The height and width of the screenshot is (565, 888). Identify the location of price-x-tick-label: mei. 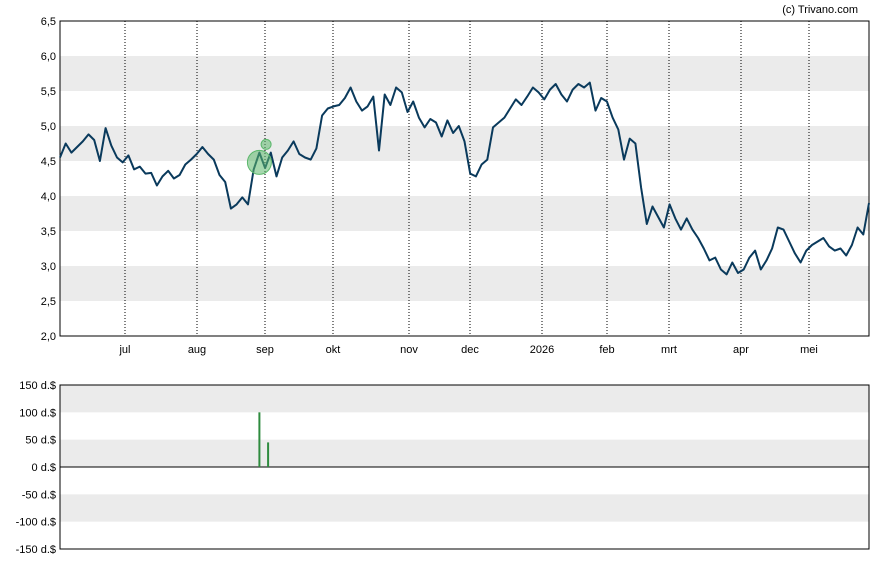
(809, 350).